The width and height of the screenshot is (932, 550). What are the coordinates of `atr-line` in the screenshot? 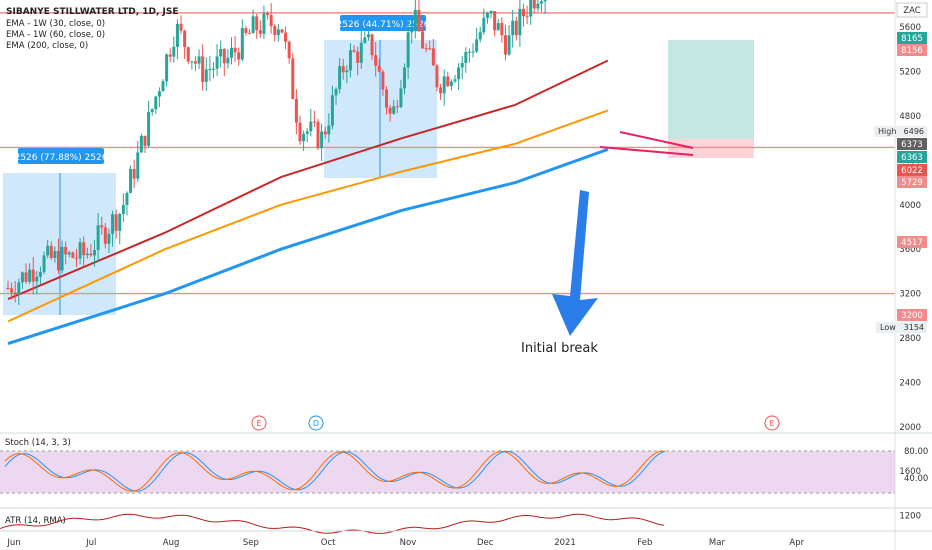 It's located at (332, 523).